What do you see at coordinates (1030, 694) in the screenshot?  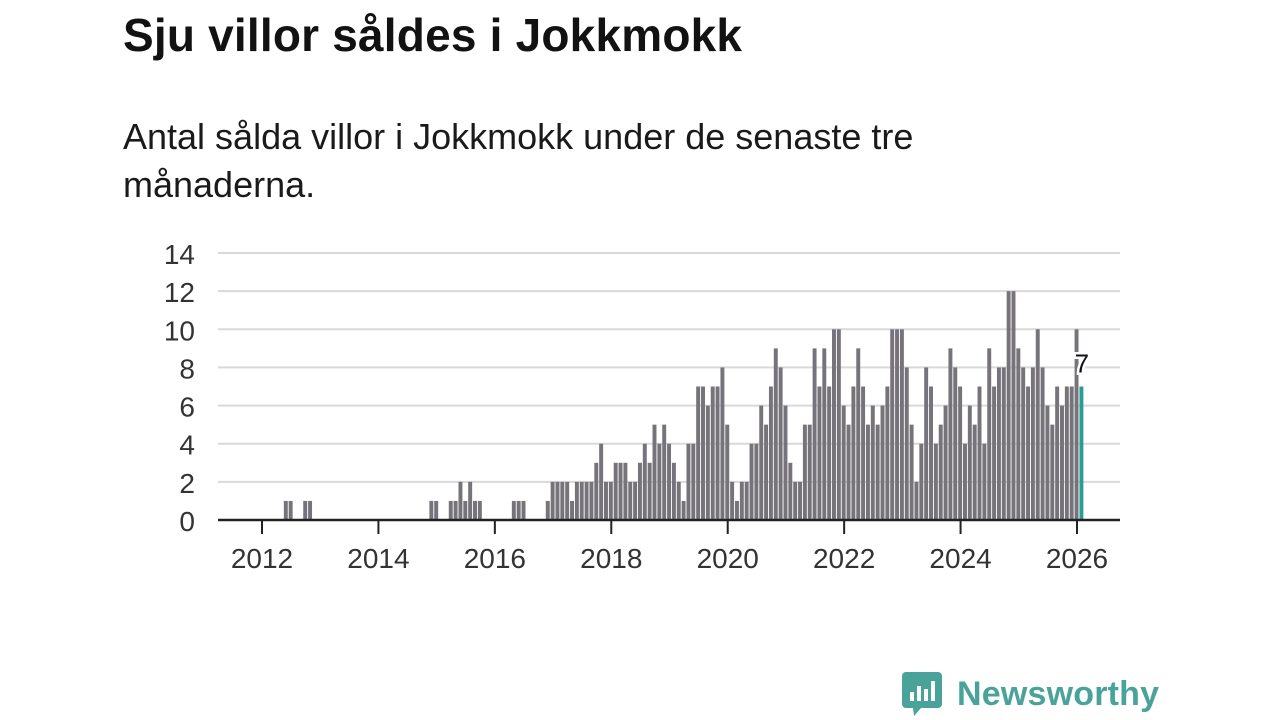 I see `newsworthy-logo: Newsworthy` at bounding box center [1030, 694].